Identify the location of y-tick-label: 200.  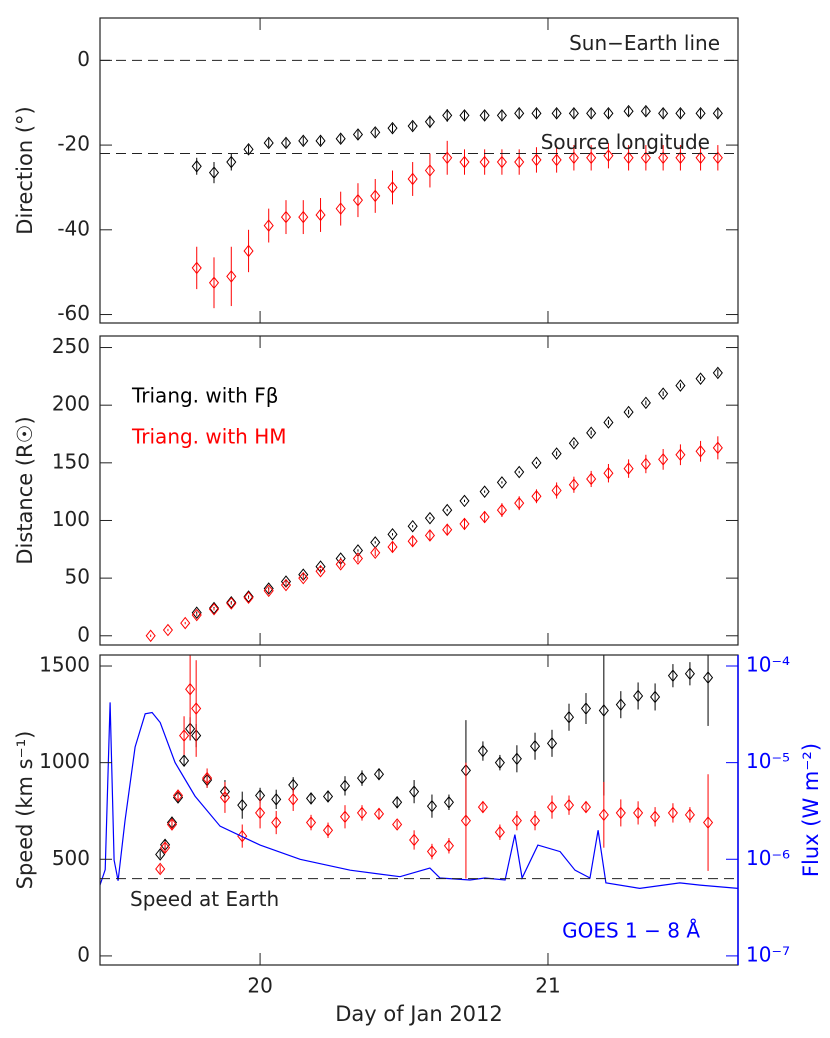
(71, 404).